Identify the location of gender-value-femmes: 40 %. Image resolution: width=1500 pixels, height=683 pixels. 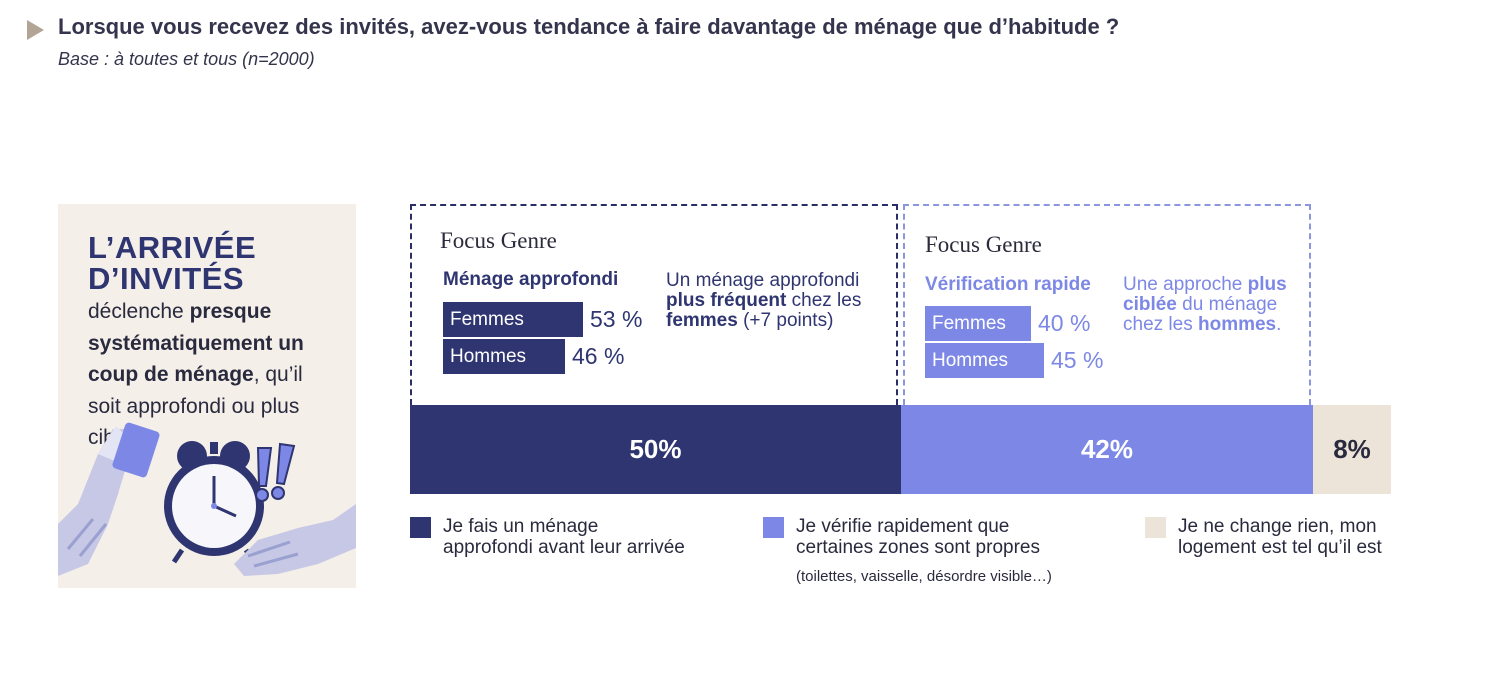
(1064, 323).